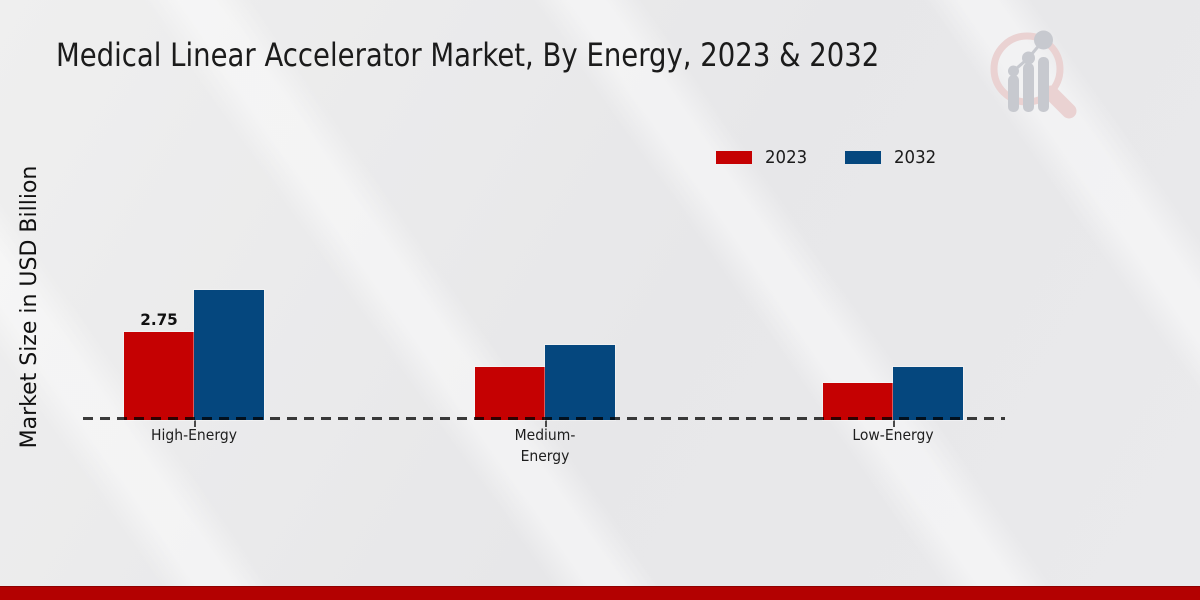  What do you see at coordinates (828, 157) in the screenshot?
I see `legend: 2023 2032` at bounding box center [828, 157].